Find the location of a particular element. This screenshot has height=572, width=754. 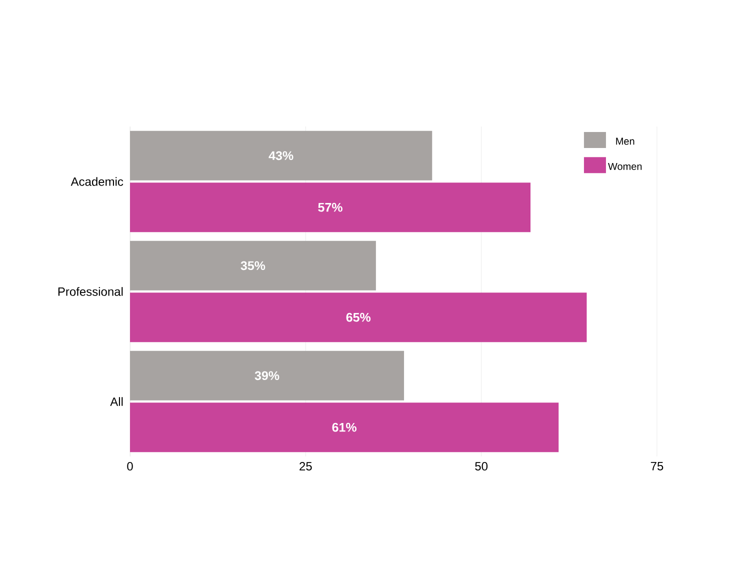

x-tick-label: 25 is located at coordinates (306, 466).